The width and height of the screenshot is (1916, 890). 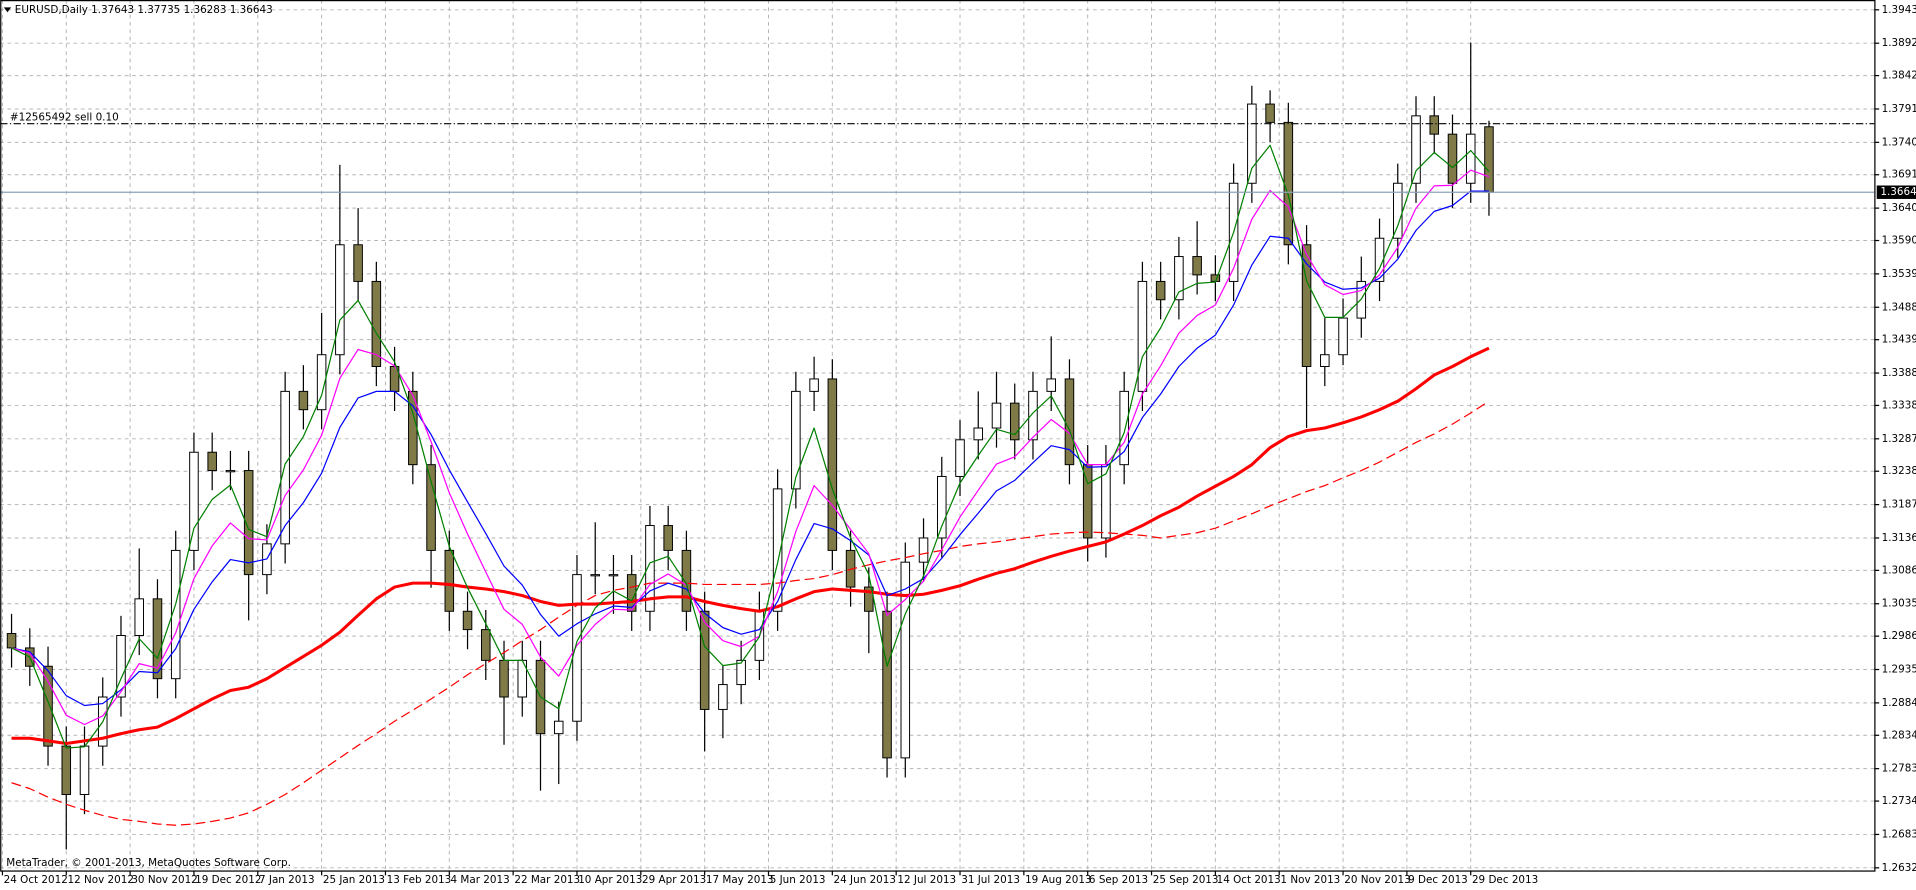 What do you see at coordinates (610, 880) in the screenshot?
I see `x-tick-label: 10 Apr 2013` at bounding box center [610, 880].